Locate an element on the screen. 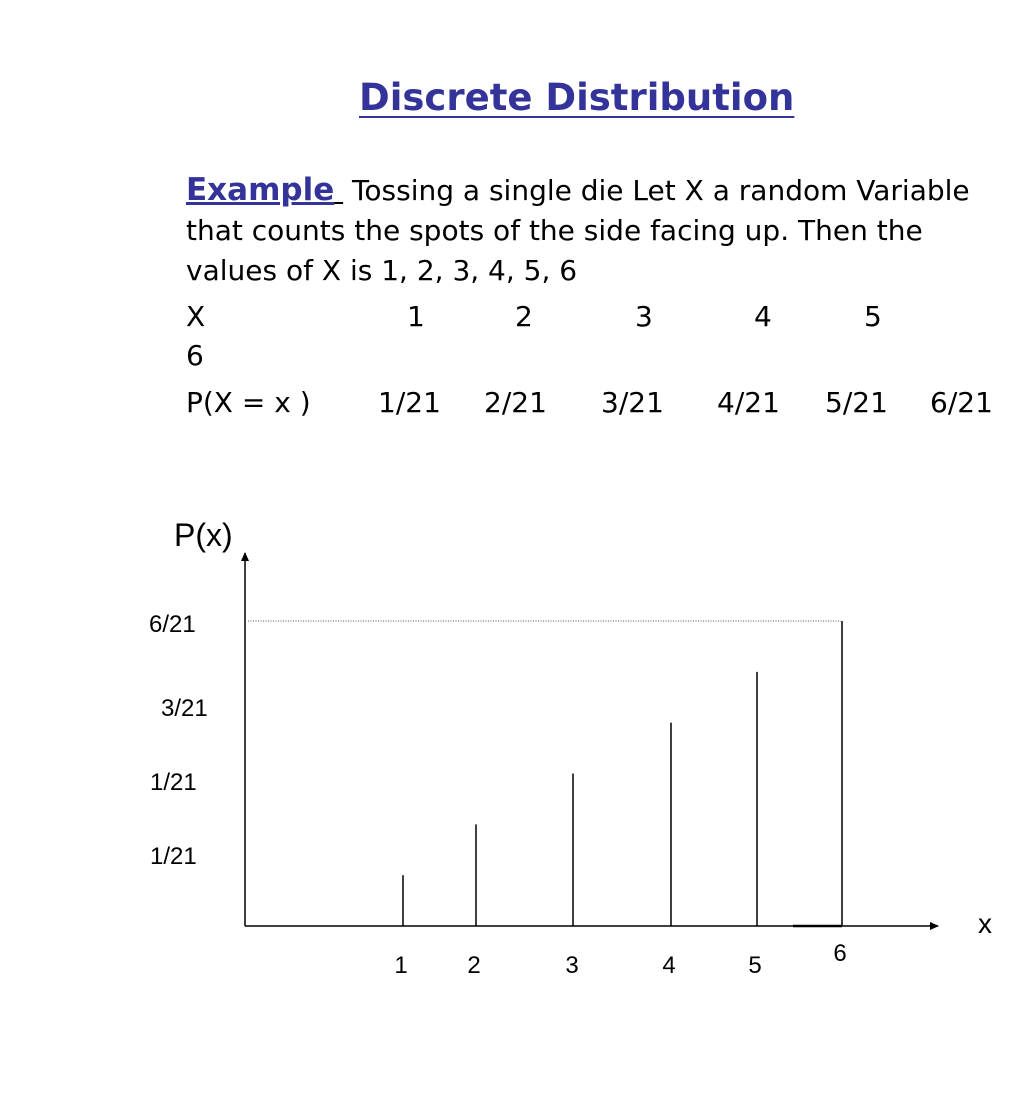 Image resolution: width=1024 pixels, height=1097 pixels. p-value: 2/21 is located at coordinates (515, 402).